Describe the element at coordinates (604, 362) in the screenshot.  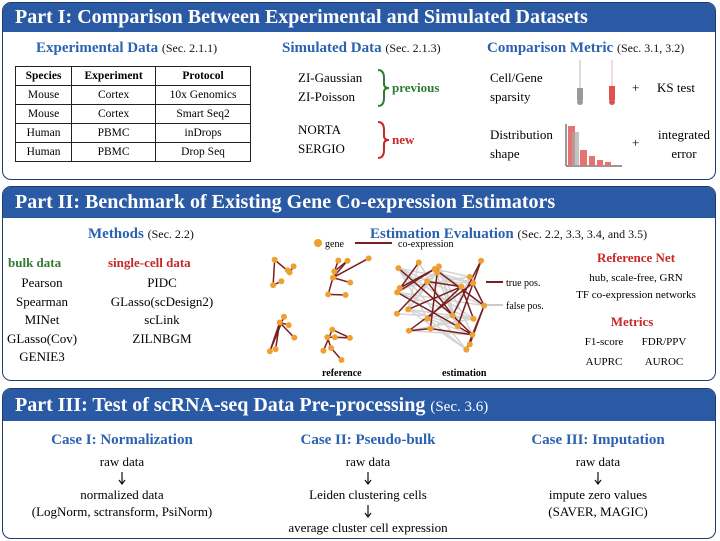
I see `metric: AUPRC` at that location.